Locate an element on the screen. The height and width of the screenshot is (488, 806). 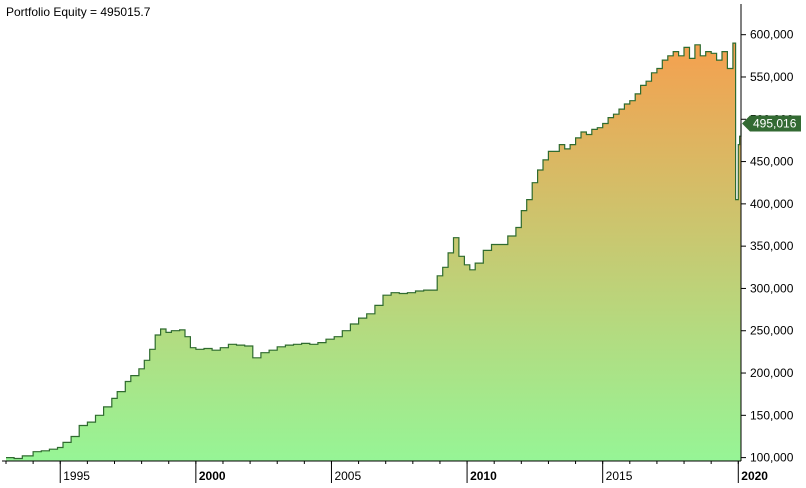
y-tick-label: 550,000 is located at coordinates (772, 77).